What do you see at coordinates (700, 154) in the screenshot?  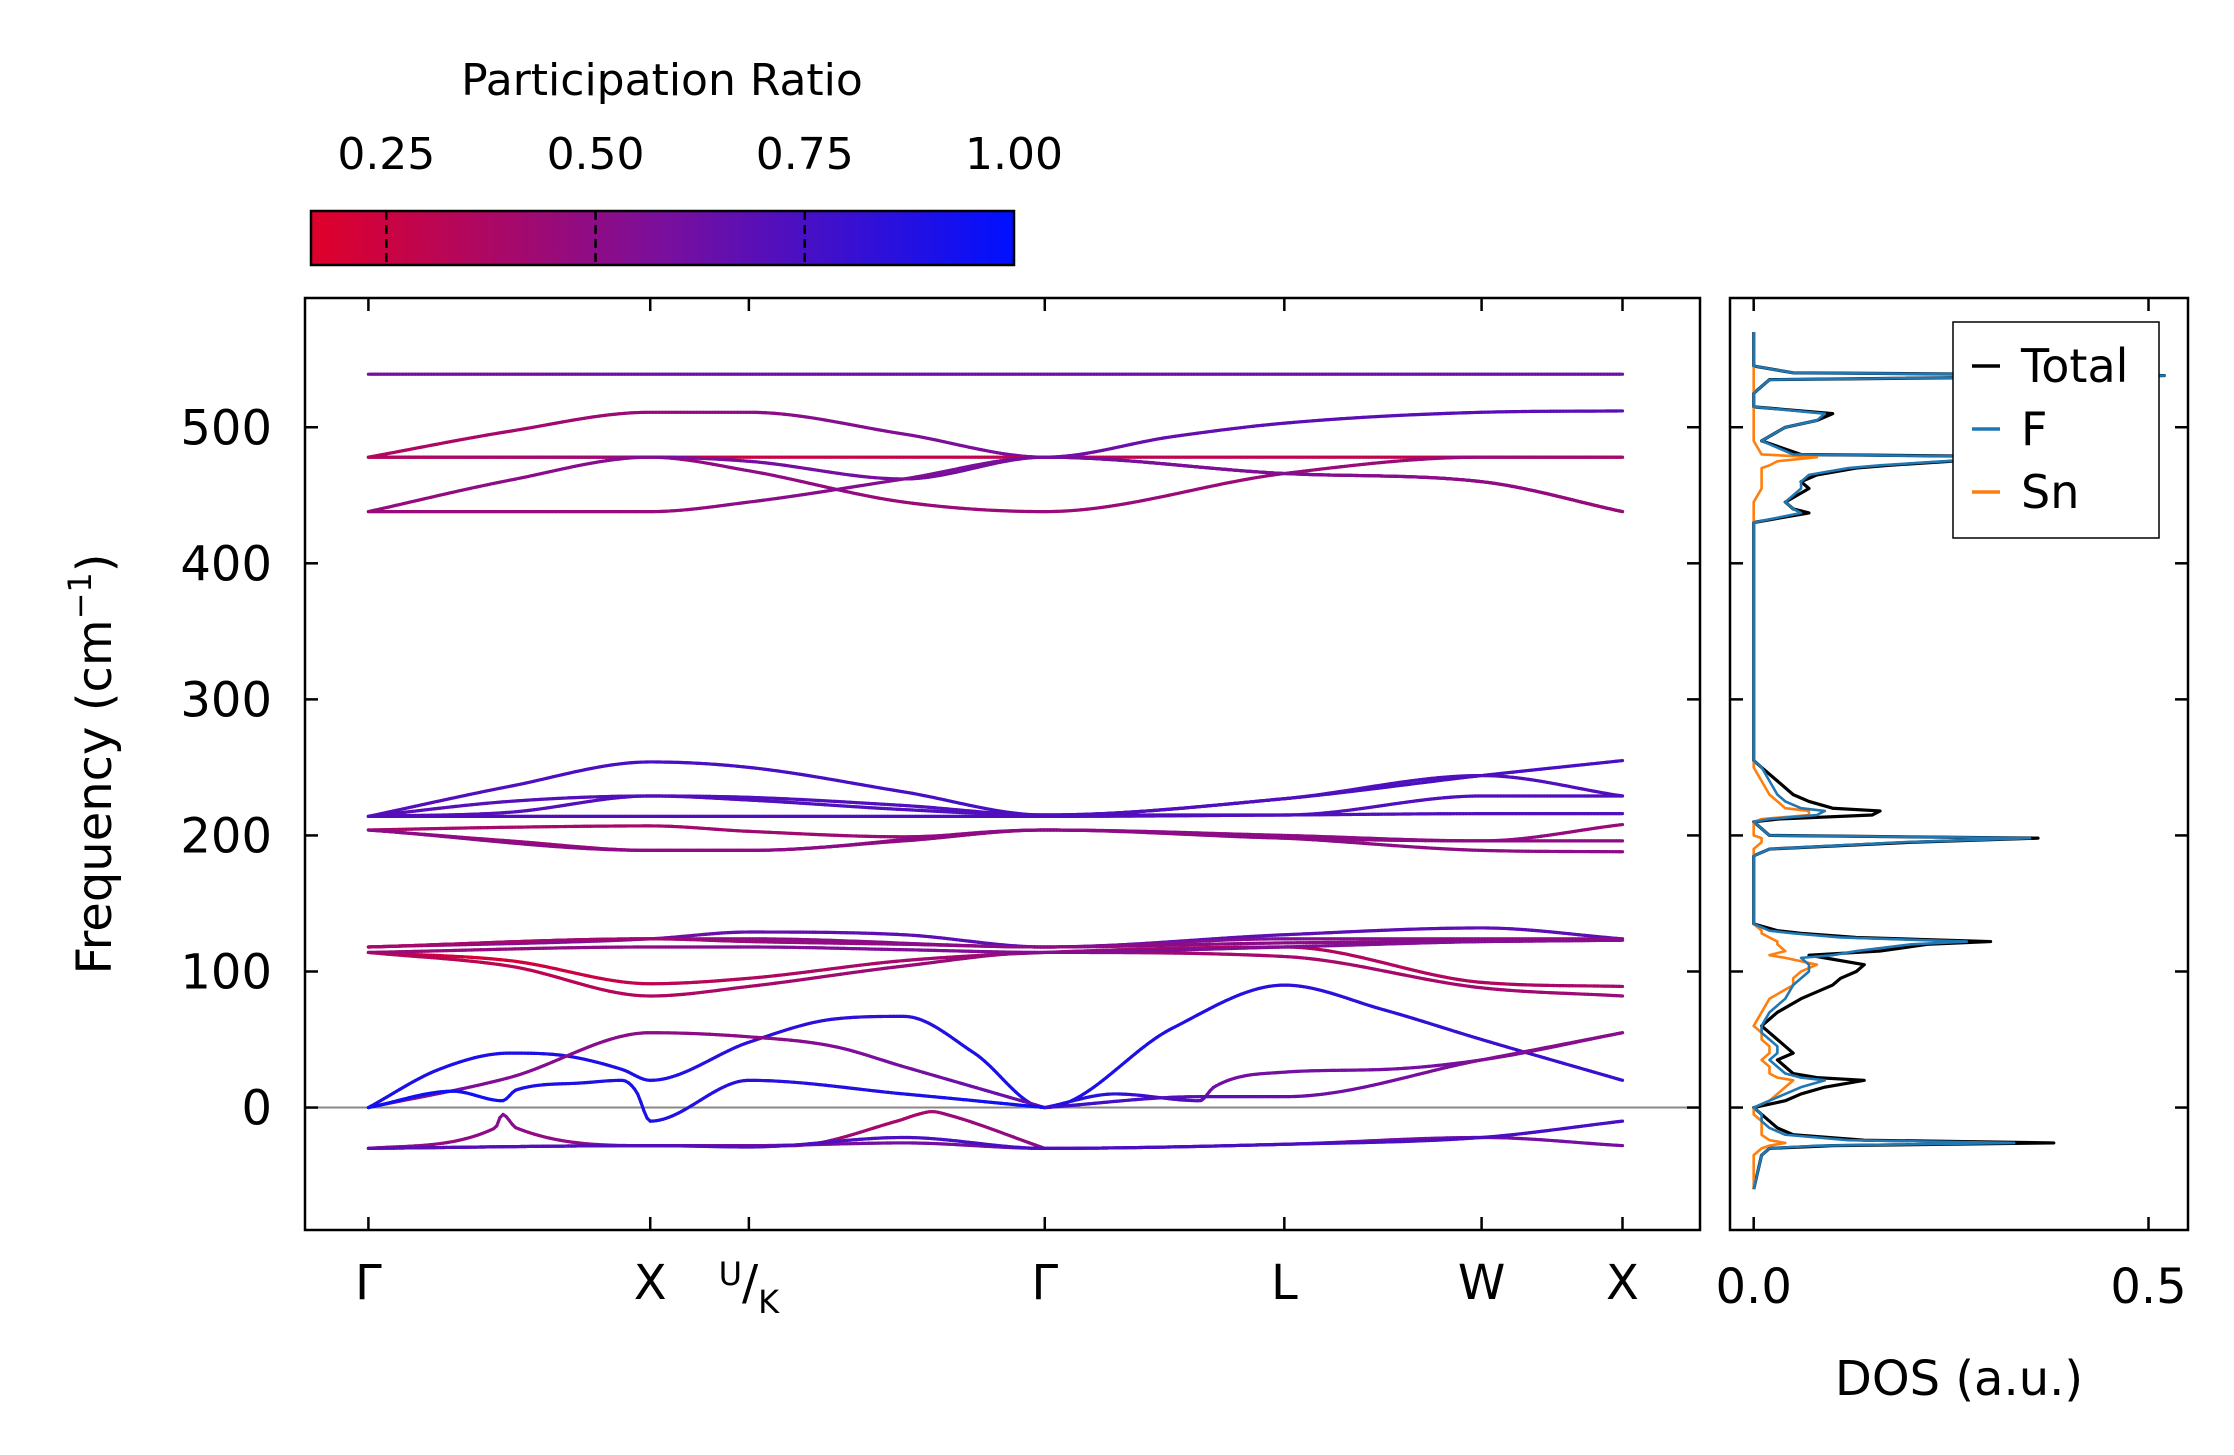 I see `colorbar-tick-labels: 0.25 0.50 0.75 1.00` at bounding box center [700, 154].